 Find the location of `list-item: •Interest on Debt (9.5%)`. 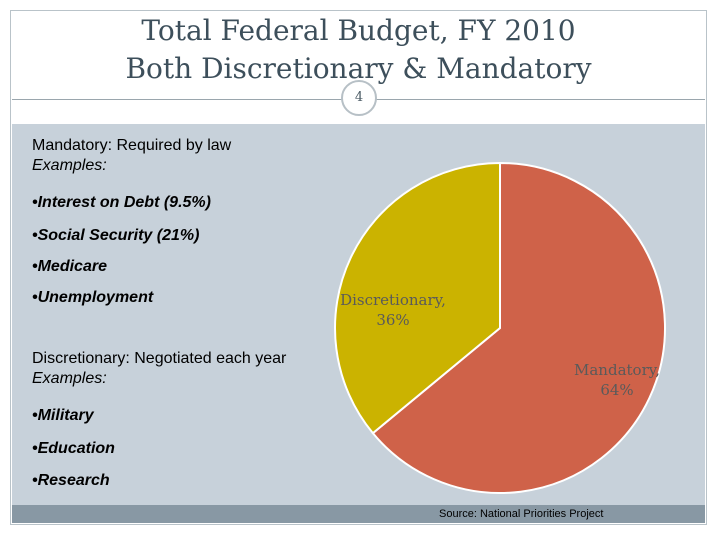

list-item: •Interest on Debt (9.5%) is located at coordinates (121, 202).